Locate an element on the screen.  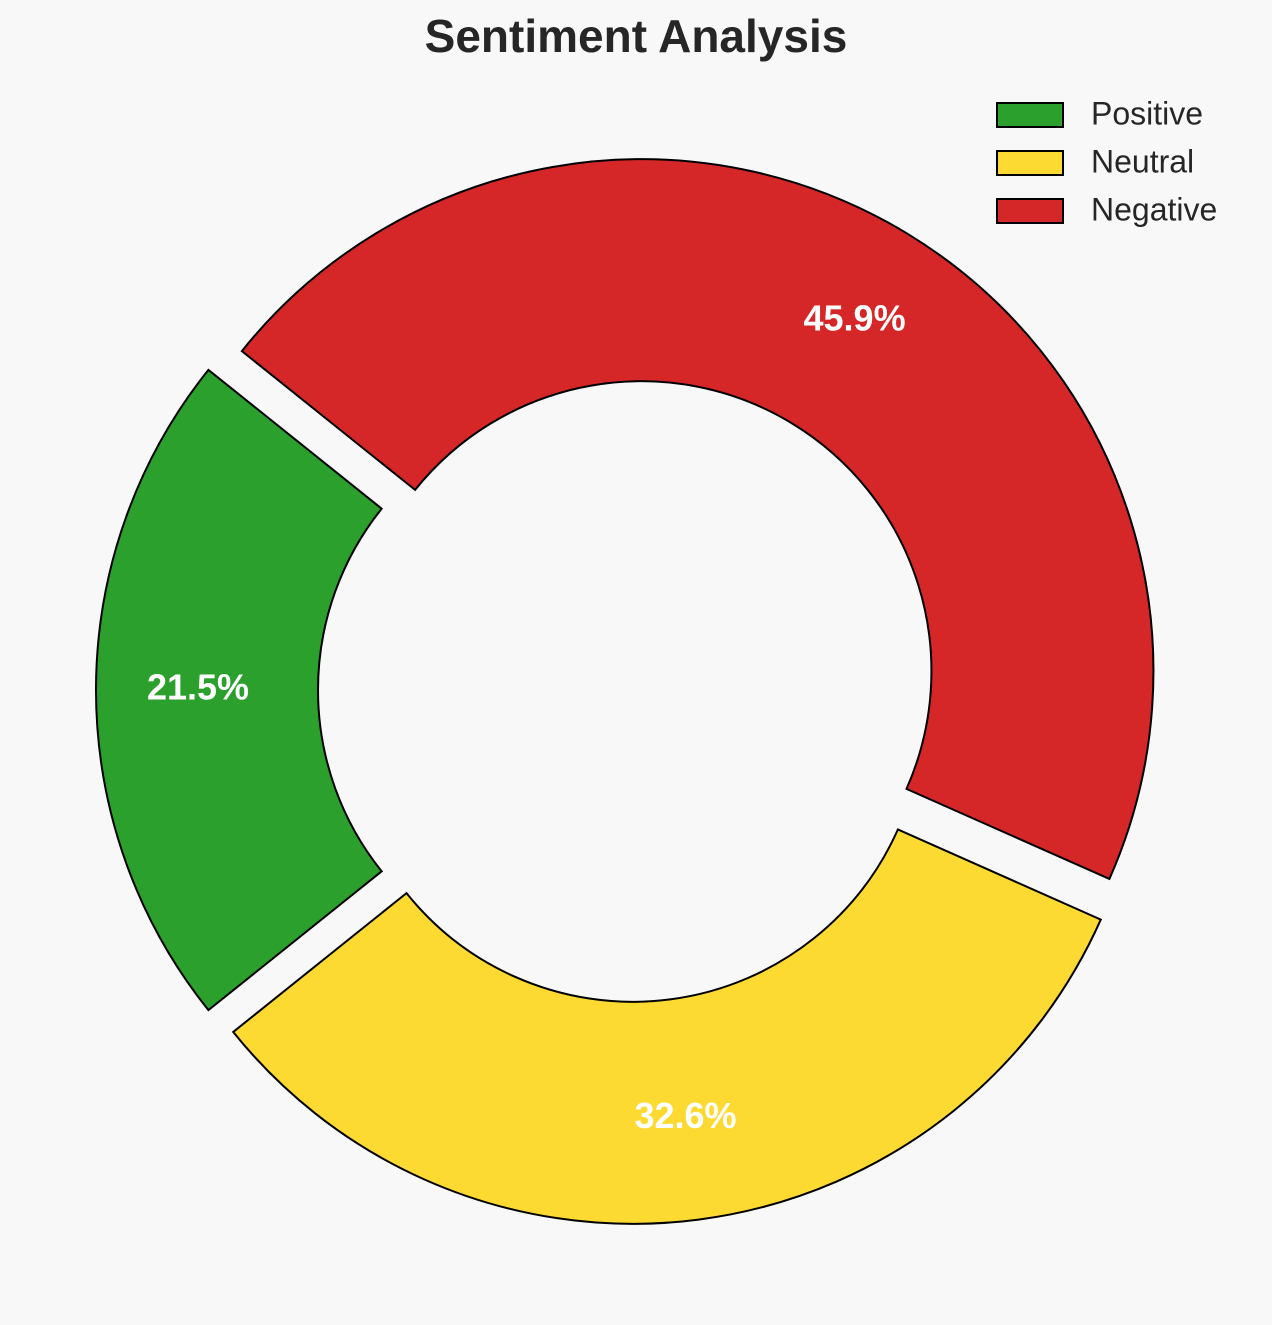
legend-text: Positive is located at coordinates (1147, 113).